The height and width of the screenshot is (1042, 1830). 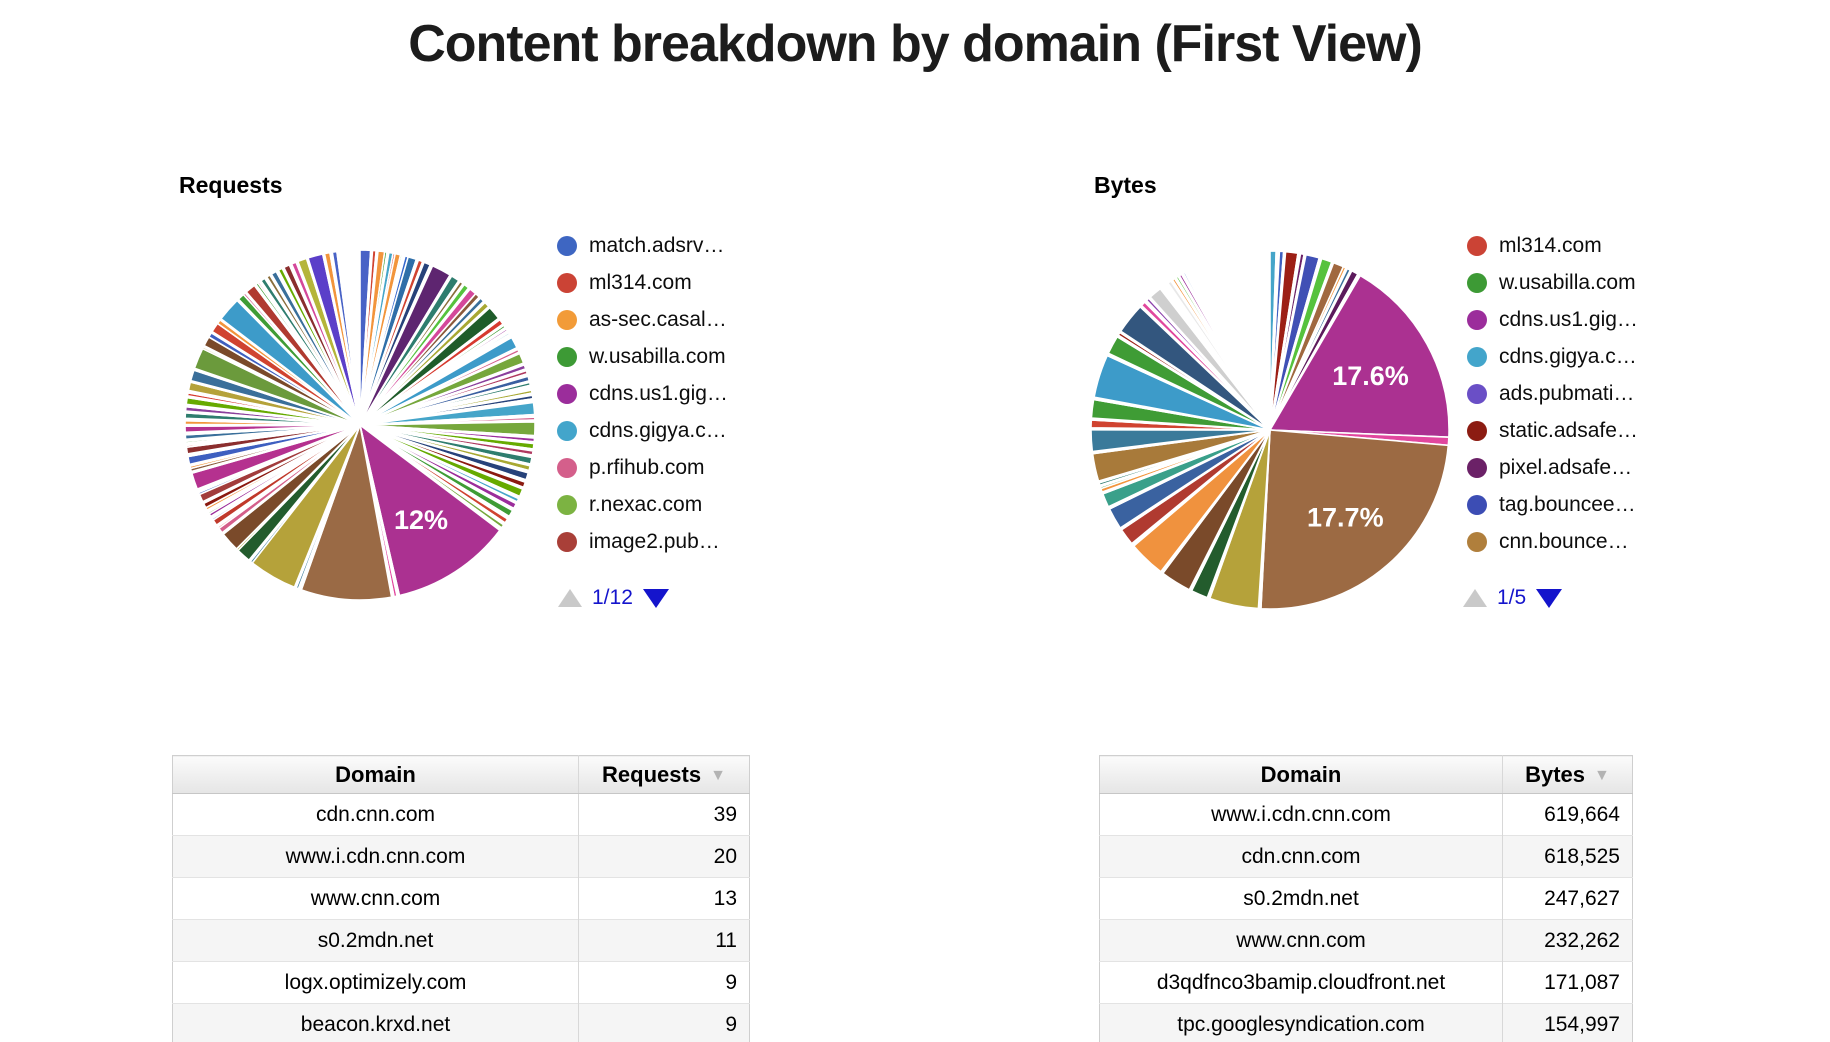 I want to click on legend-item: r.nexac.com, so click(x=707, y=504).